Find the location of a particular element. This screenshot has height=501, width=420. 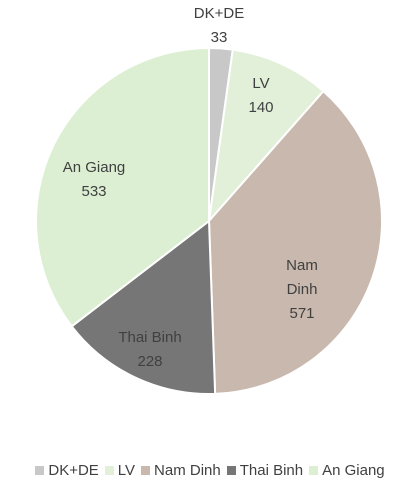

pie-slice-lv is located at coordinates (266, 136).